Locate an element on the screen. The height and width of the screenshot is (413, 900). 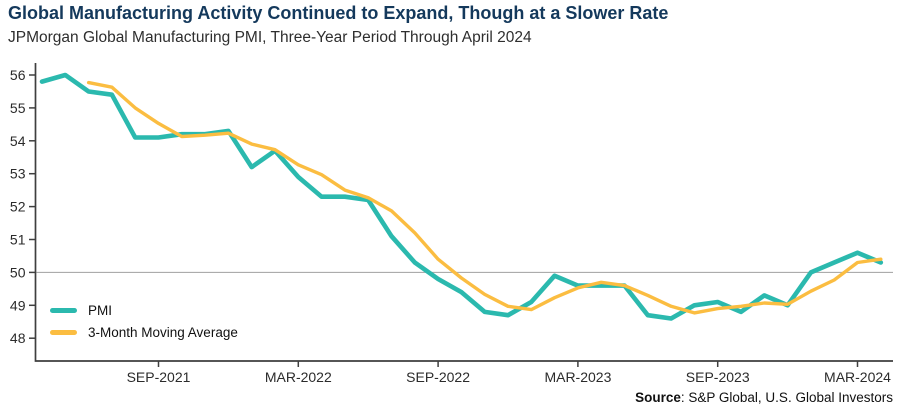
y-axis-label: 53 is located at coordinates (18, 174).